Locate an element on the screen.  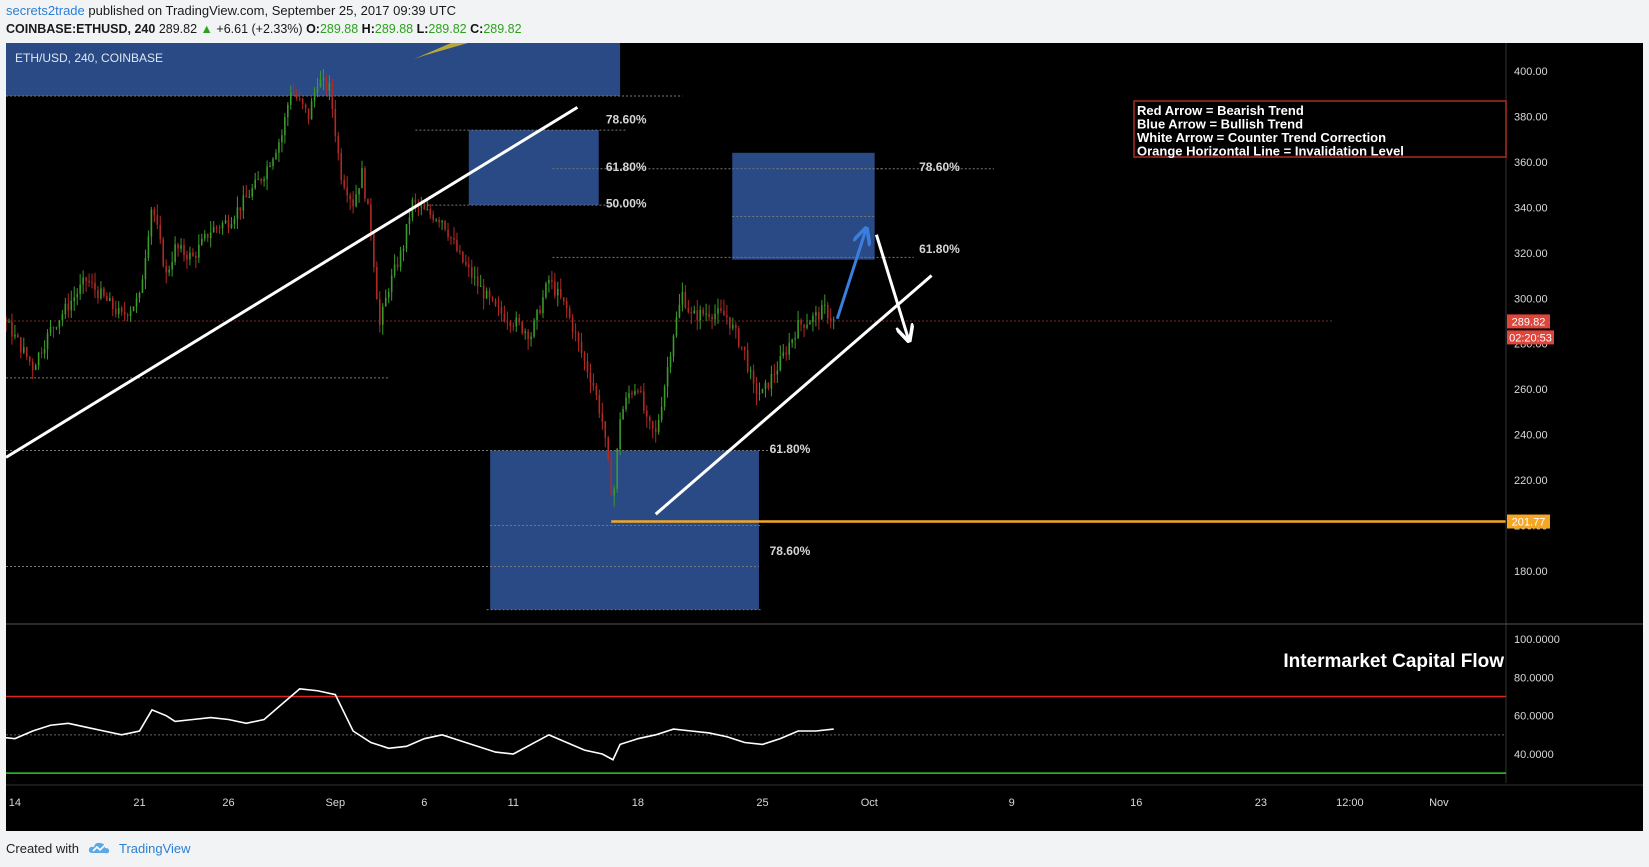
low-label: L: is located at coordinates (422, 29).